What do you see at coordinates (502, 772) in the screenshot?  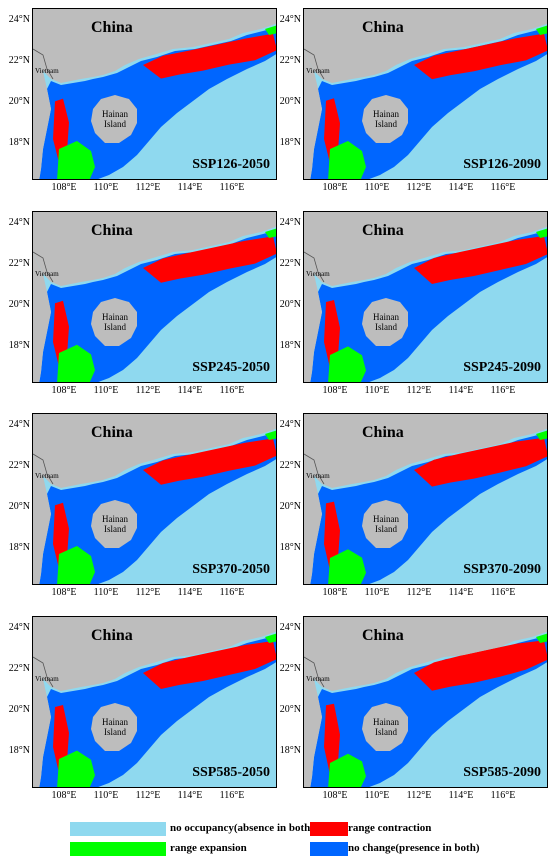 I see `scenario-label: SSP585-2090` at bounding box center [502, 772].